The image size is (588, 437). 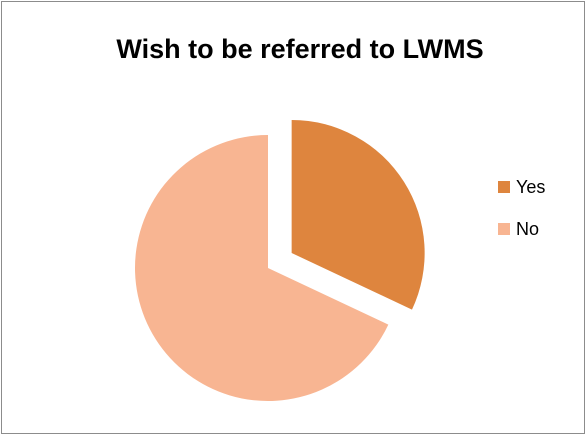 What do you see at coordinates (531, 186) in the screenshot?
I see `legend-label-yes: Yes` at bounding box center [531, 186].